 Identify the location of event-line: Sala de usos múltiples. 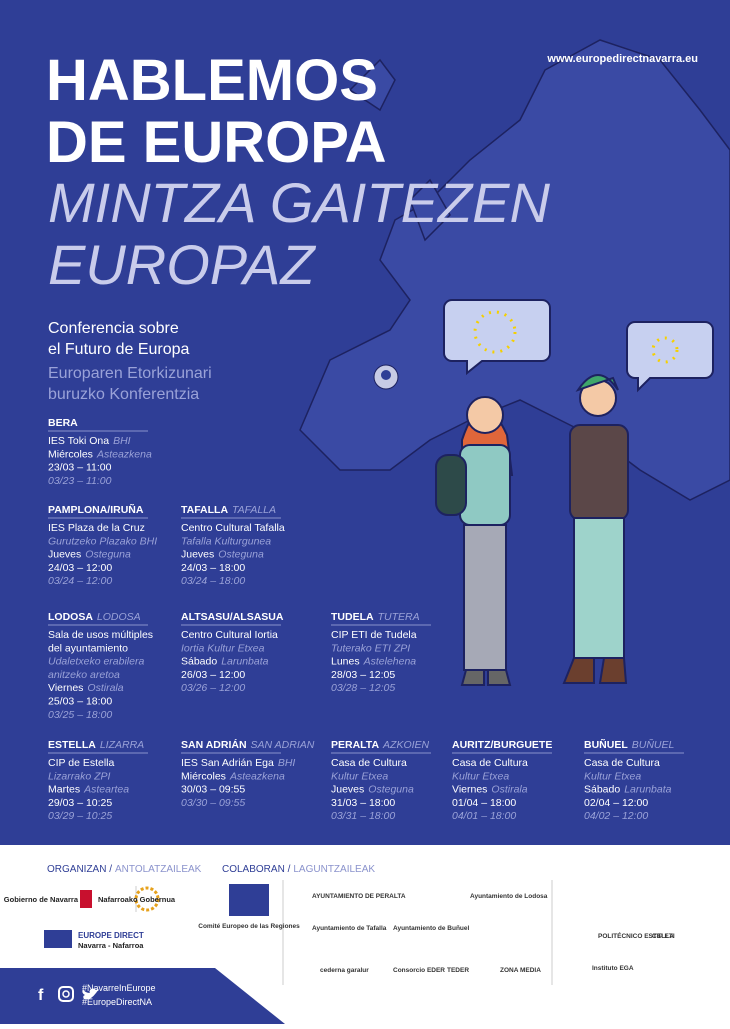
(100, 635).